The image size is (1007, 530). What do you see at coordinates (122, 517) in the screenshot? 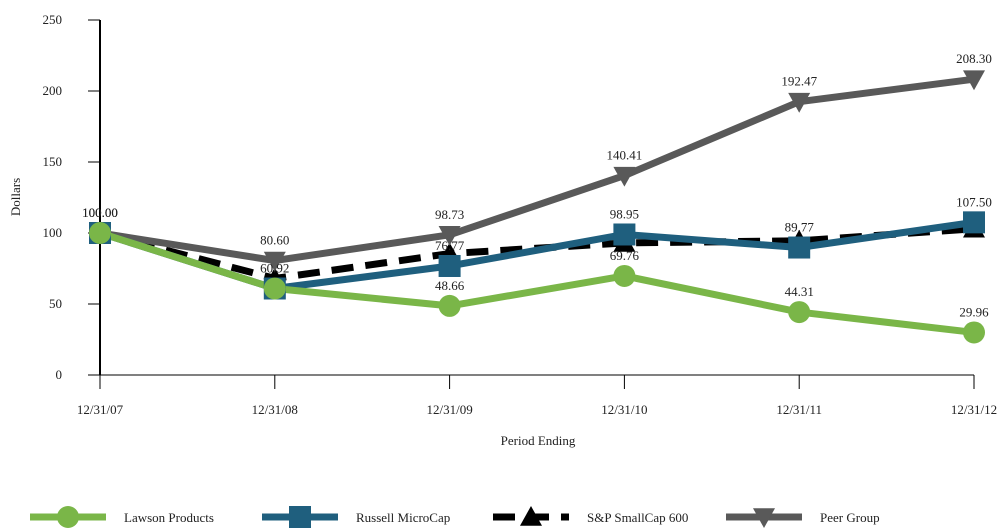
I see `legend-item-lawson-products: Lawson Products` at bounding box center [122, 517].